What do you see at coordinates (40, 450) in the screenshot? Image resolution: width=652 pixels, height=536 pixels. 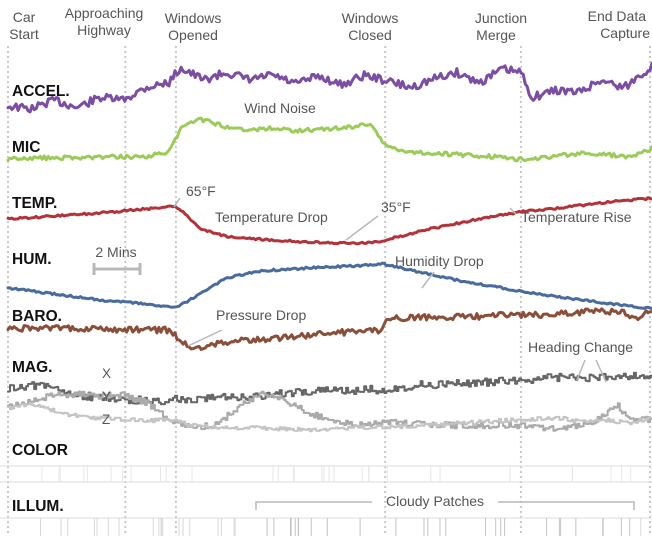 I see `row-label-color: COLOR` at bounding box center [40, 450].